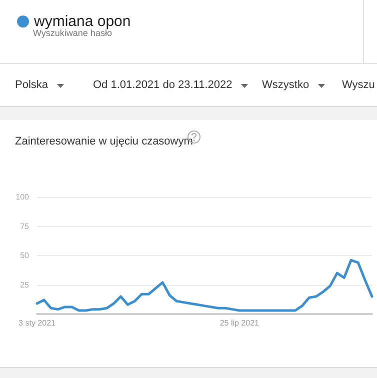 The width and height of the screenshot is (377, 378). I want to click on legend-label: wymiana opon, so click(82, 21).